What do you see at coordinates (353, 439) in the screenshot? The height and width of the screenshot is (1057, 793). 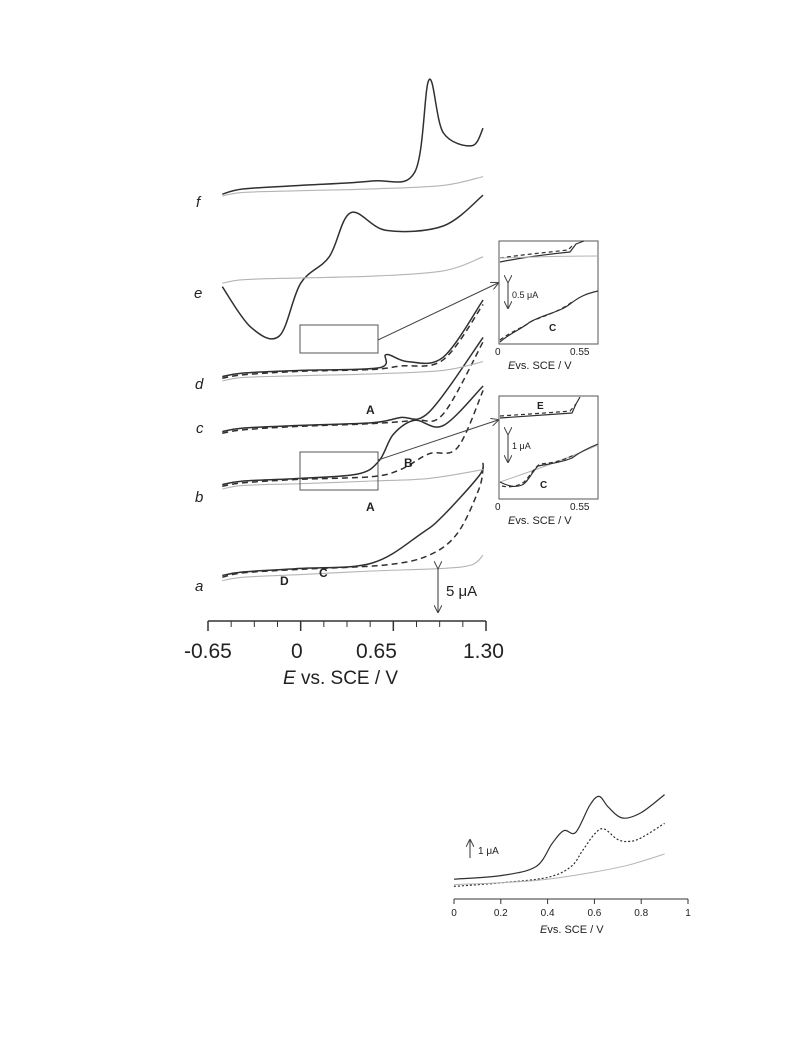 I see `series-b-dashed` at bounding box center [353, 439].